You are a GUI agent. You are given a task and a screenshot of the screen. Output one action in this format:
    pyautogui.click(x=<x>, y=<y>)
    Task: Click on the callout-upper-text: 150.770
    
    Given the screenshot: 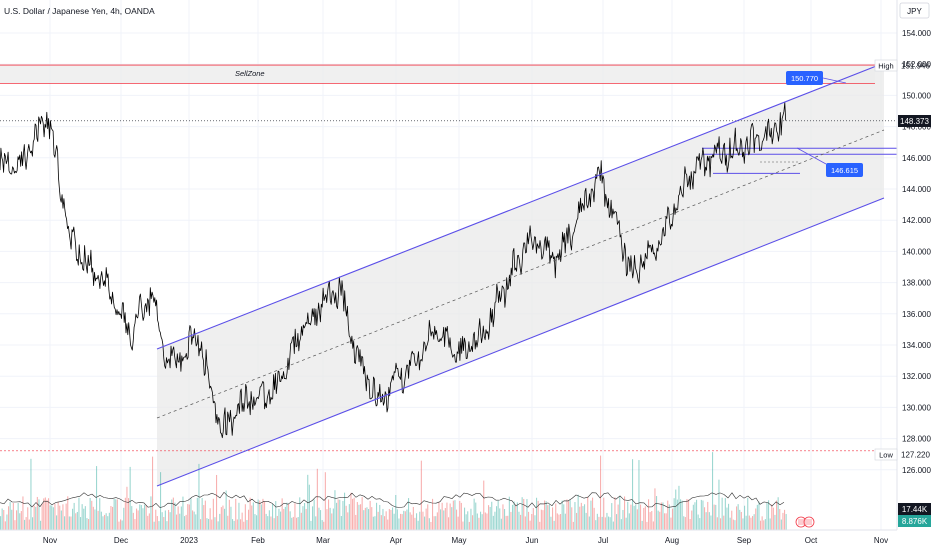 What is the action you would take?
    pyautogui.click(x=804, y=78)
    